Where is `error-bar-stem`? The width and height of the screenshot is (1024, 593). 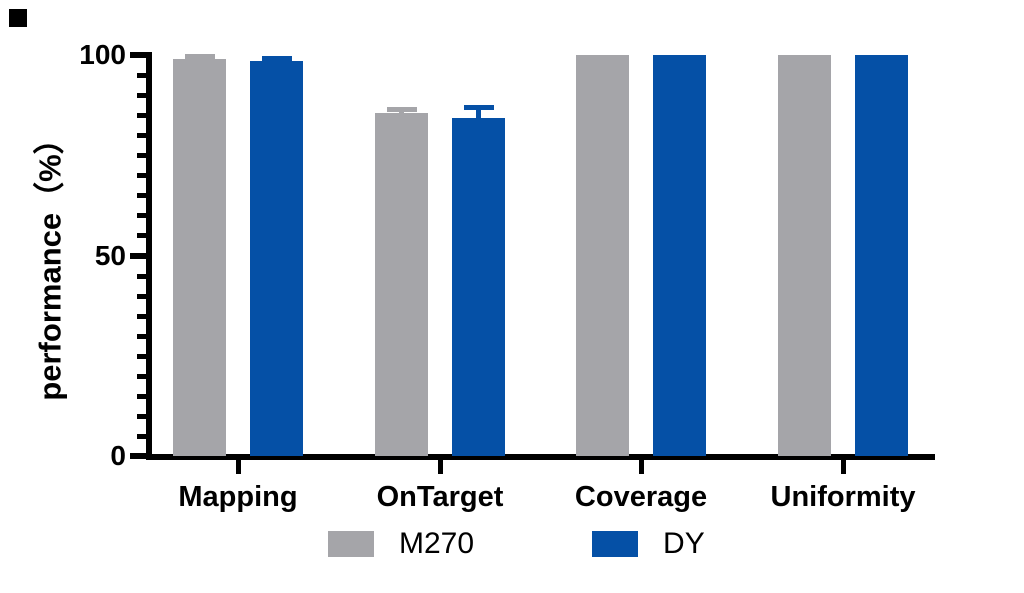 error-bar-stem is located at coordinates (478, 114).